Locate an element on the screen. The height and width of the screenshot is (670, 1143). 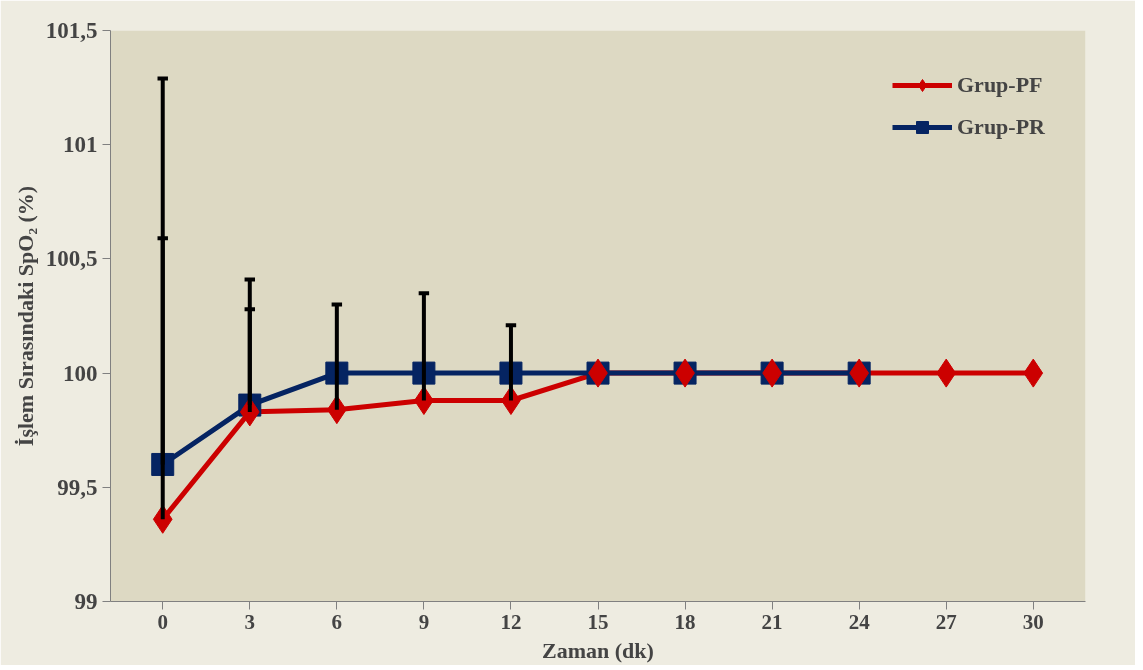
legend-label: Grup-PR is located at coordinates (1001, 127).